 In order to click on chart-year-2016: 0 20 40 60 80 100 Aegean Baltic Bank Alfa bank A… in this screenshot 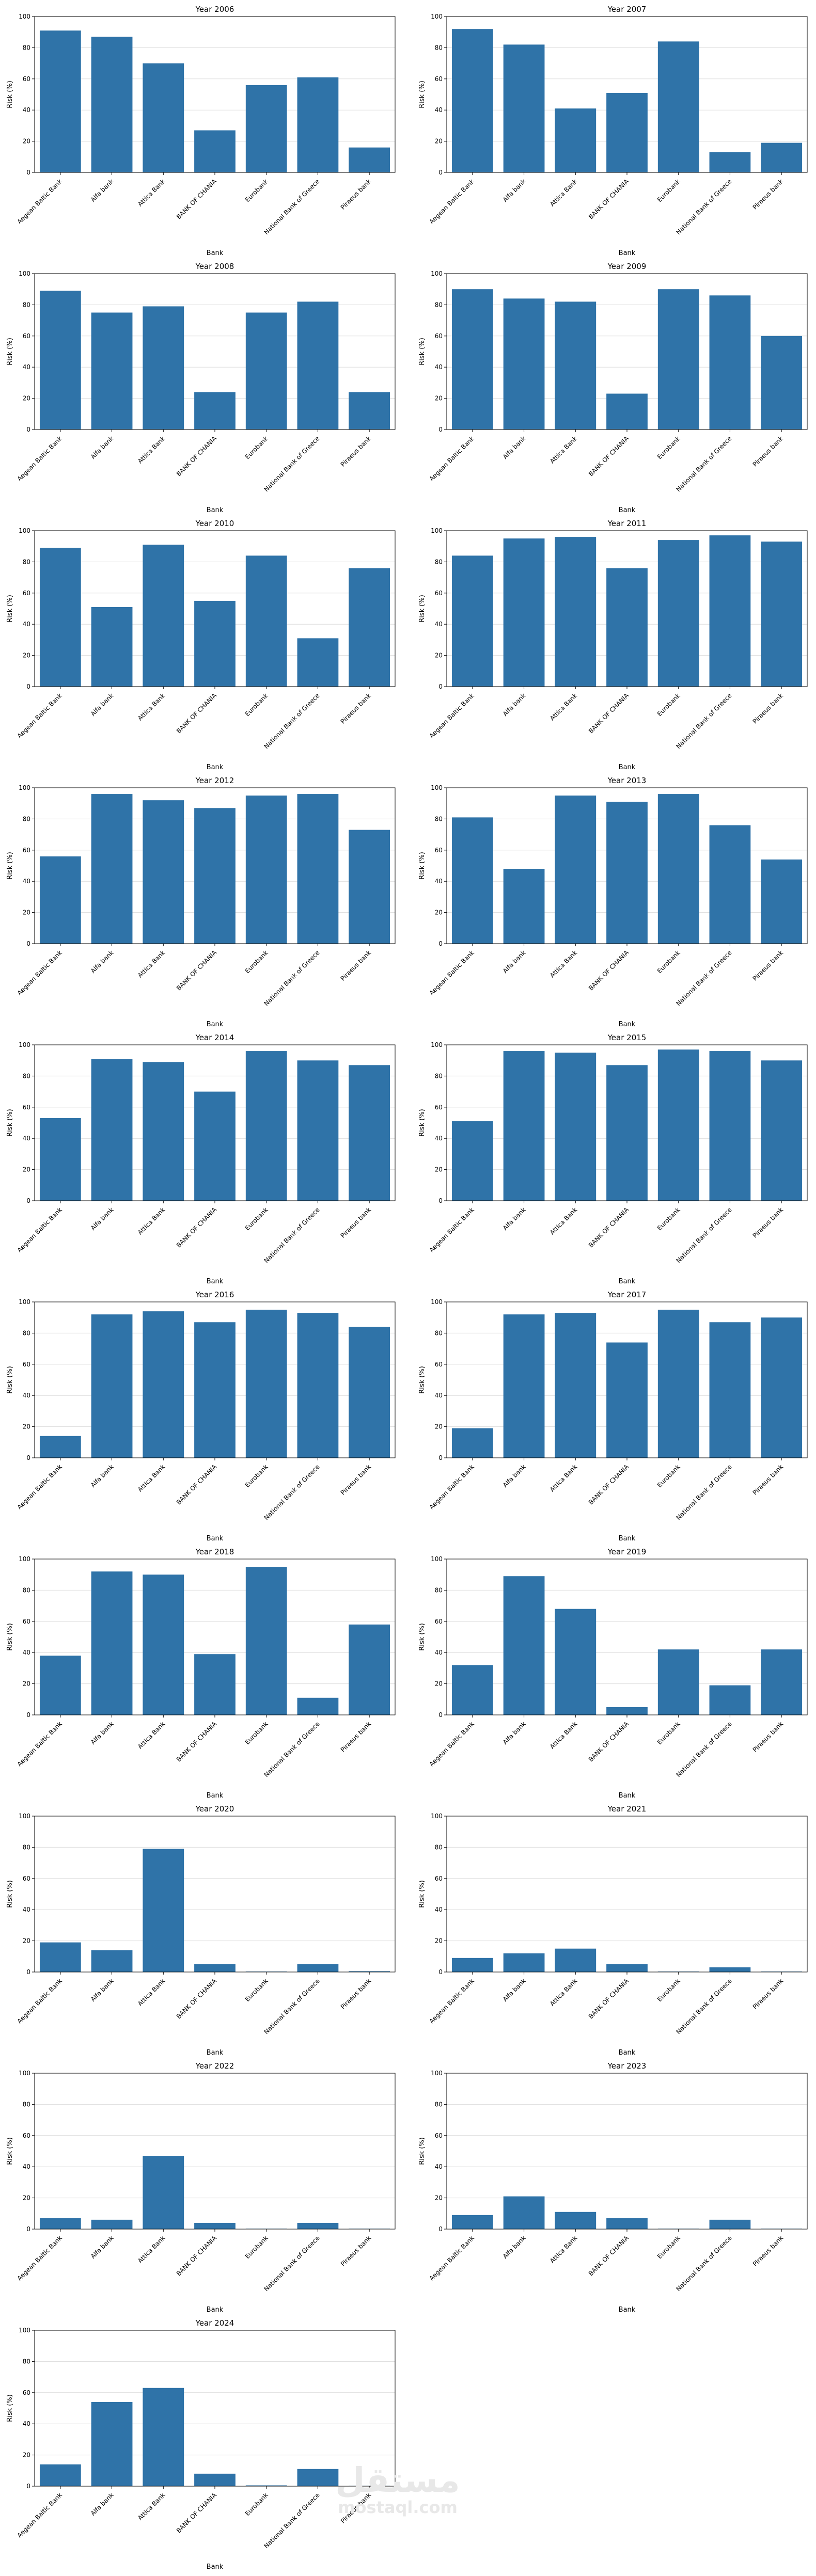, I will do `click(201, 1416)`.